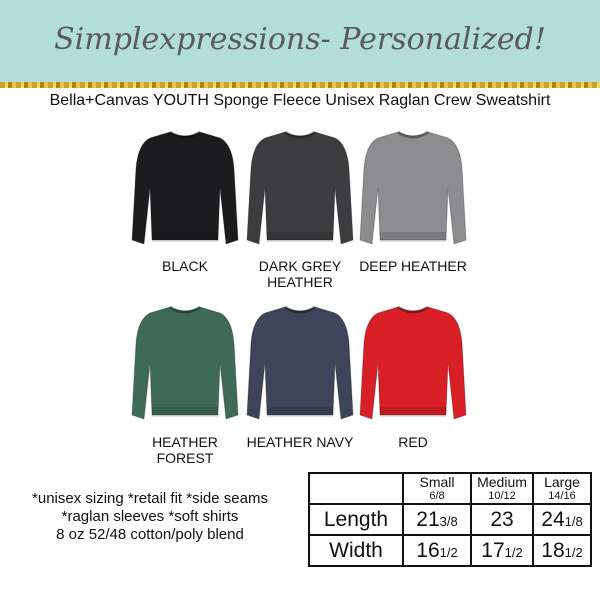 Image resolution: width=600 pixels, height=600 pixels. What do you see at coordinates (413, 193) in the screenshot?
I see `sweatshirt-deep-heather` at bounding box center [413, 193].